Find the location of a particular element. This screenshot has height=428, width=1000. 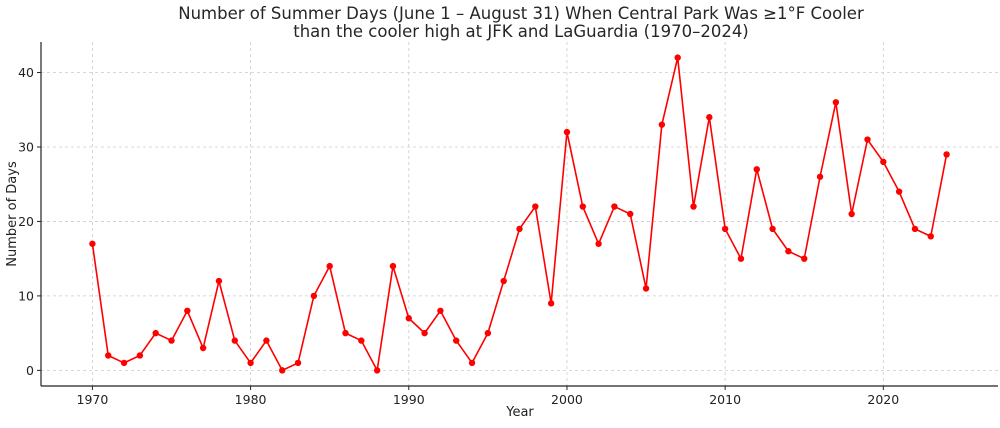

y-axis-label: Number of Days is located at coordinates (12, 214).